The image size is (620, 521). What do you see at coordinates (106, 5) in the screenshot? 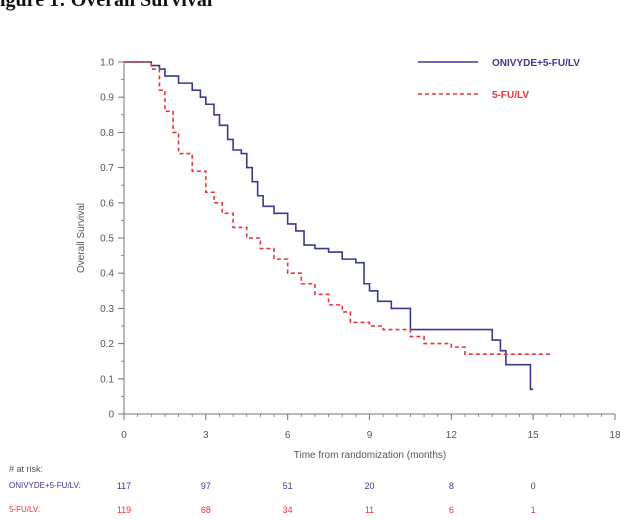
I see `figure-title: igure 1: Overall Survival` at bounding box center [106, 5].